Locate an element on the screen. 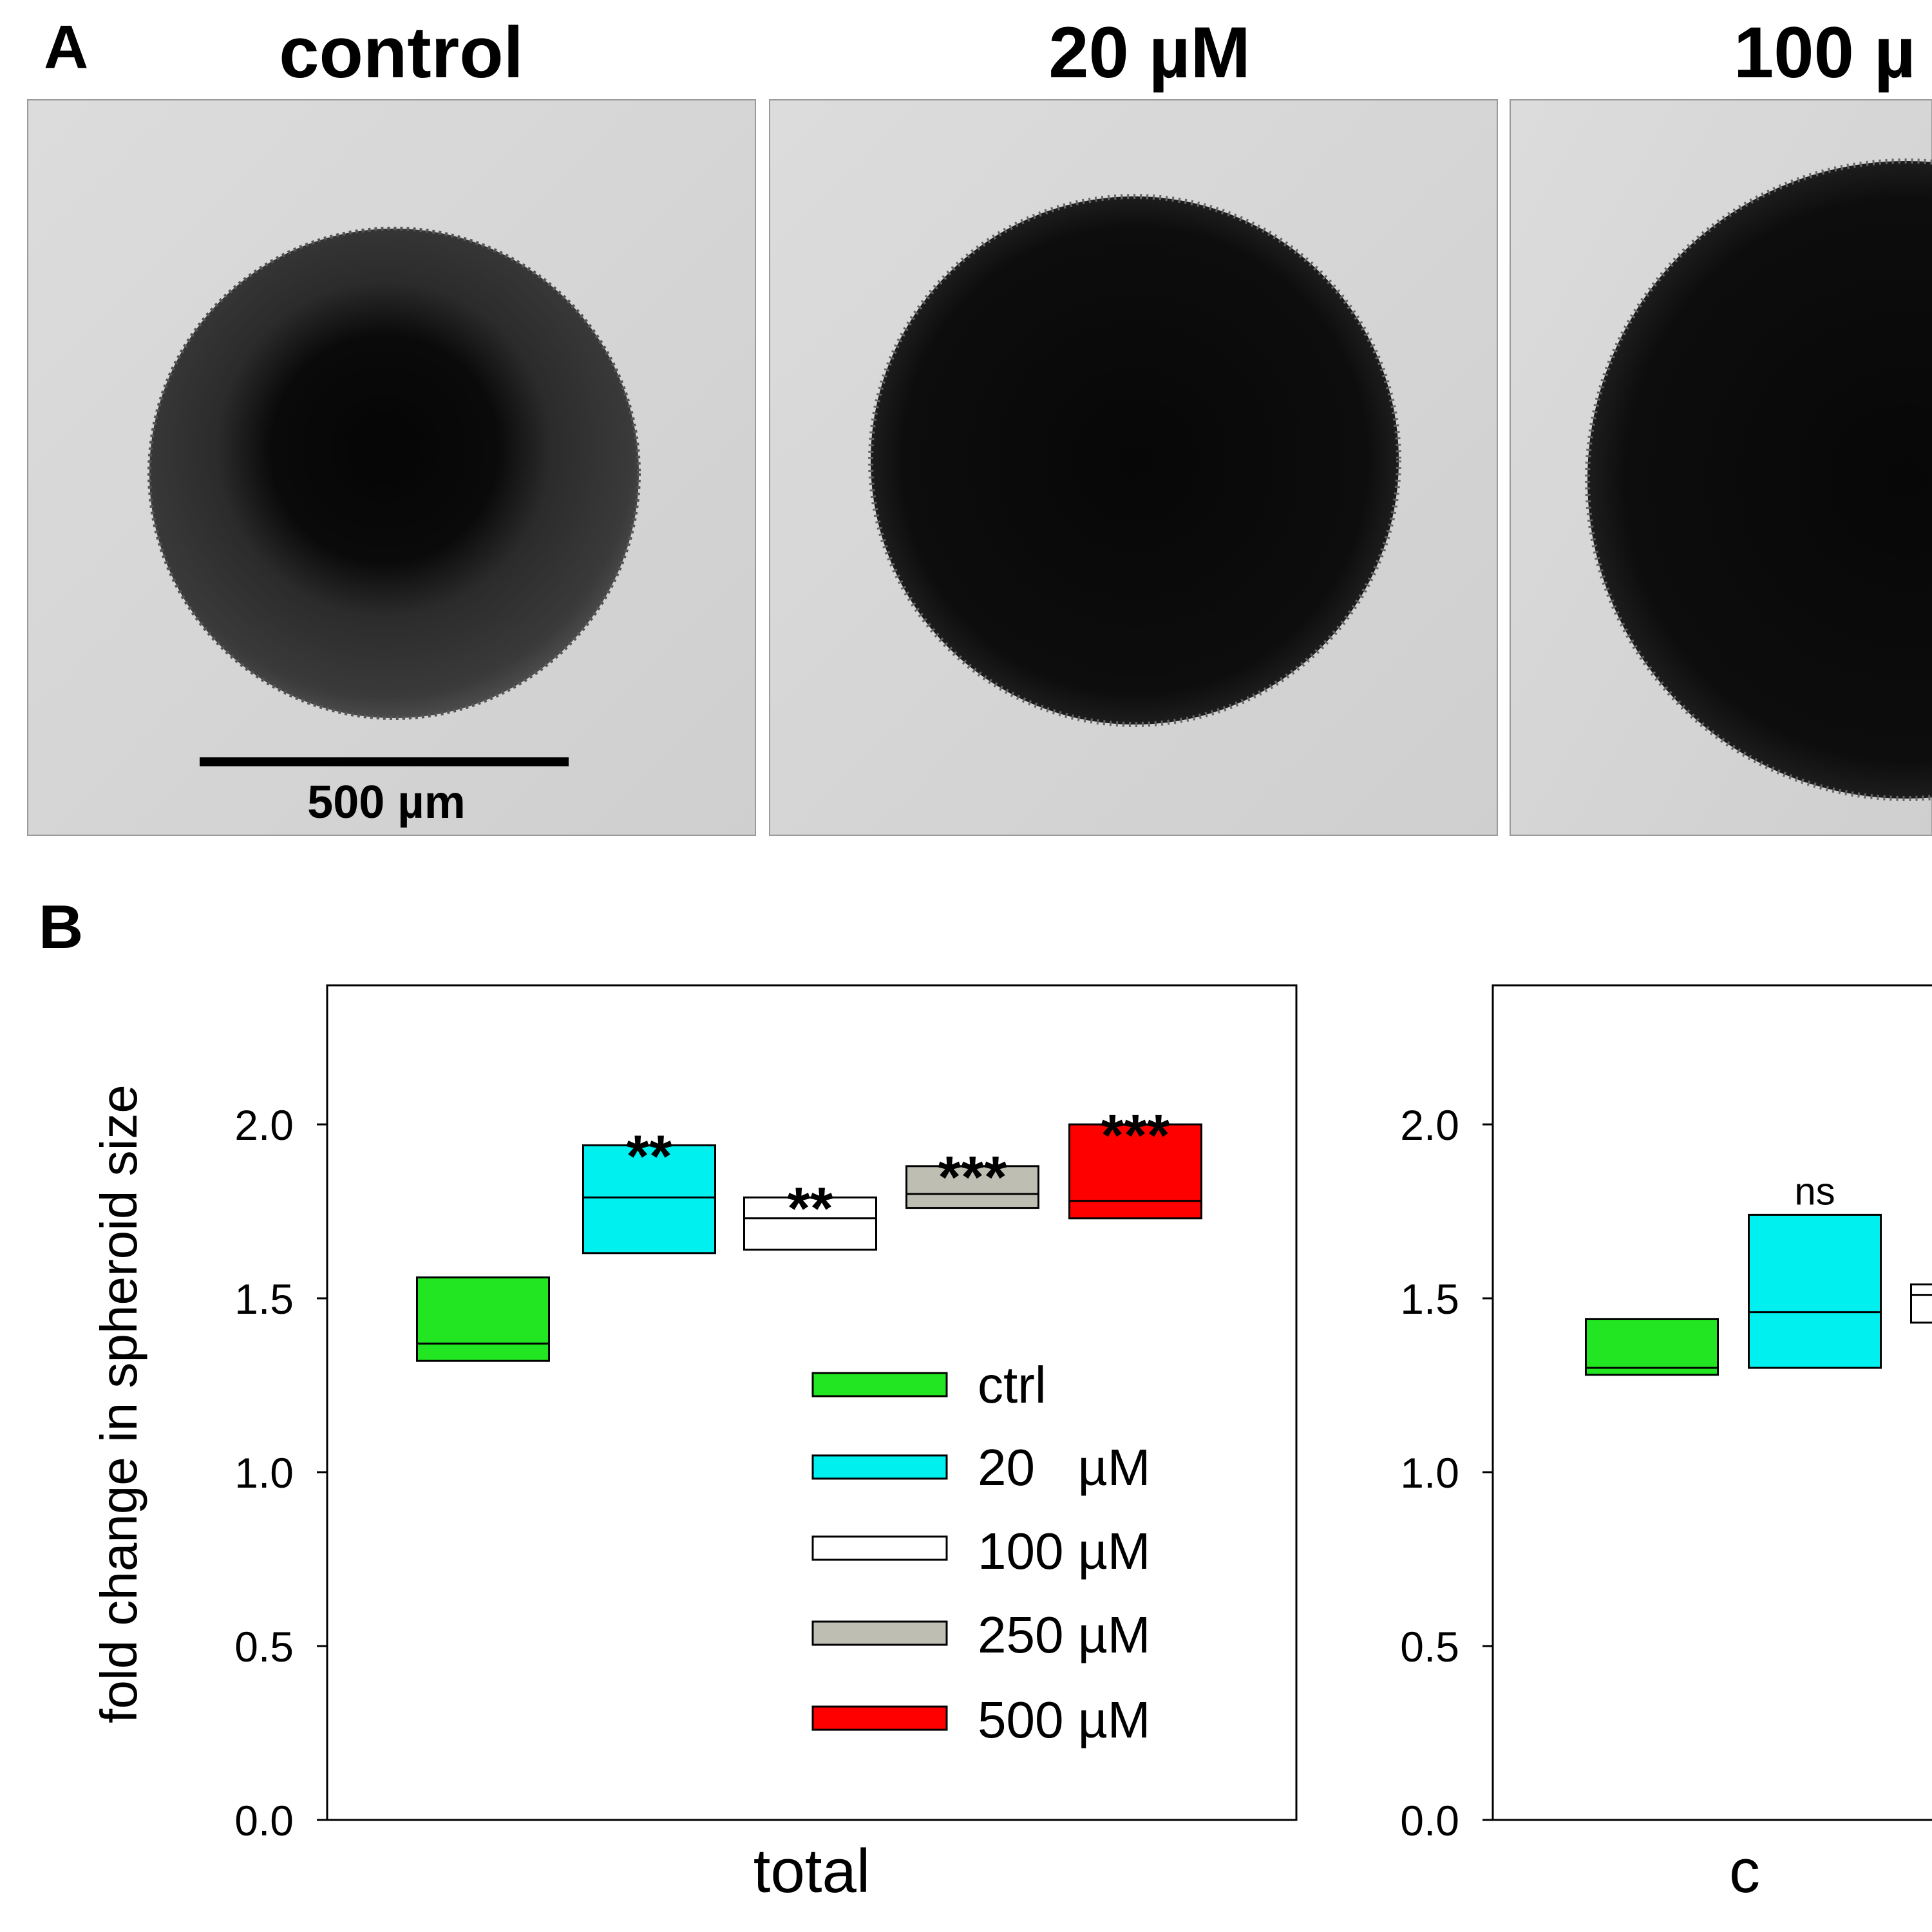 The image size is (1932, 1932). legend-item-ctrl: ctrl is located at coordinates (929, 1385).